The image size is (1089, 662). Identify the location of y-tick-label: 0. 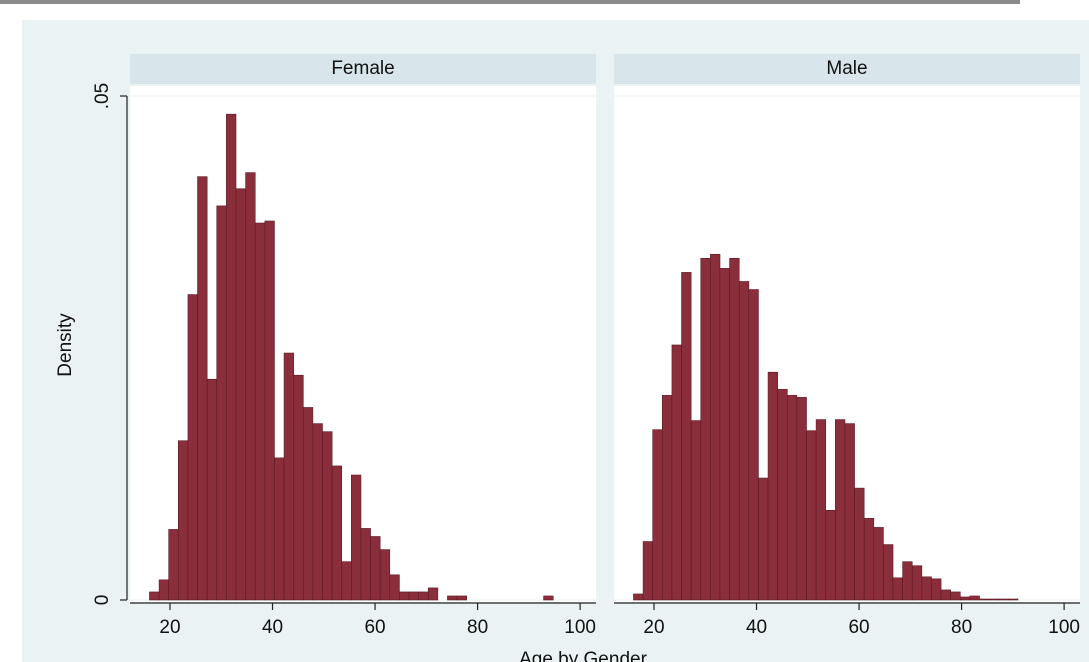
(102, 600).